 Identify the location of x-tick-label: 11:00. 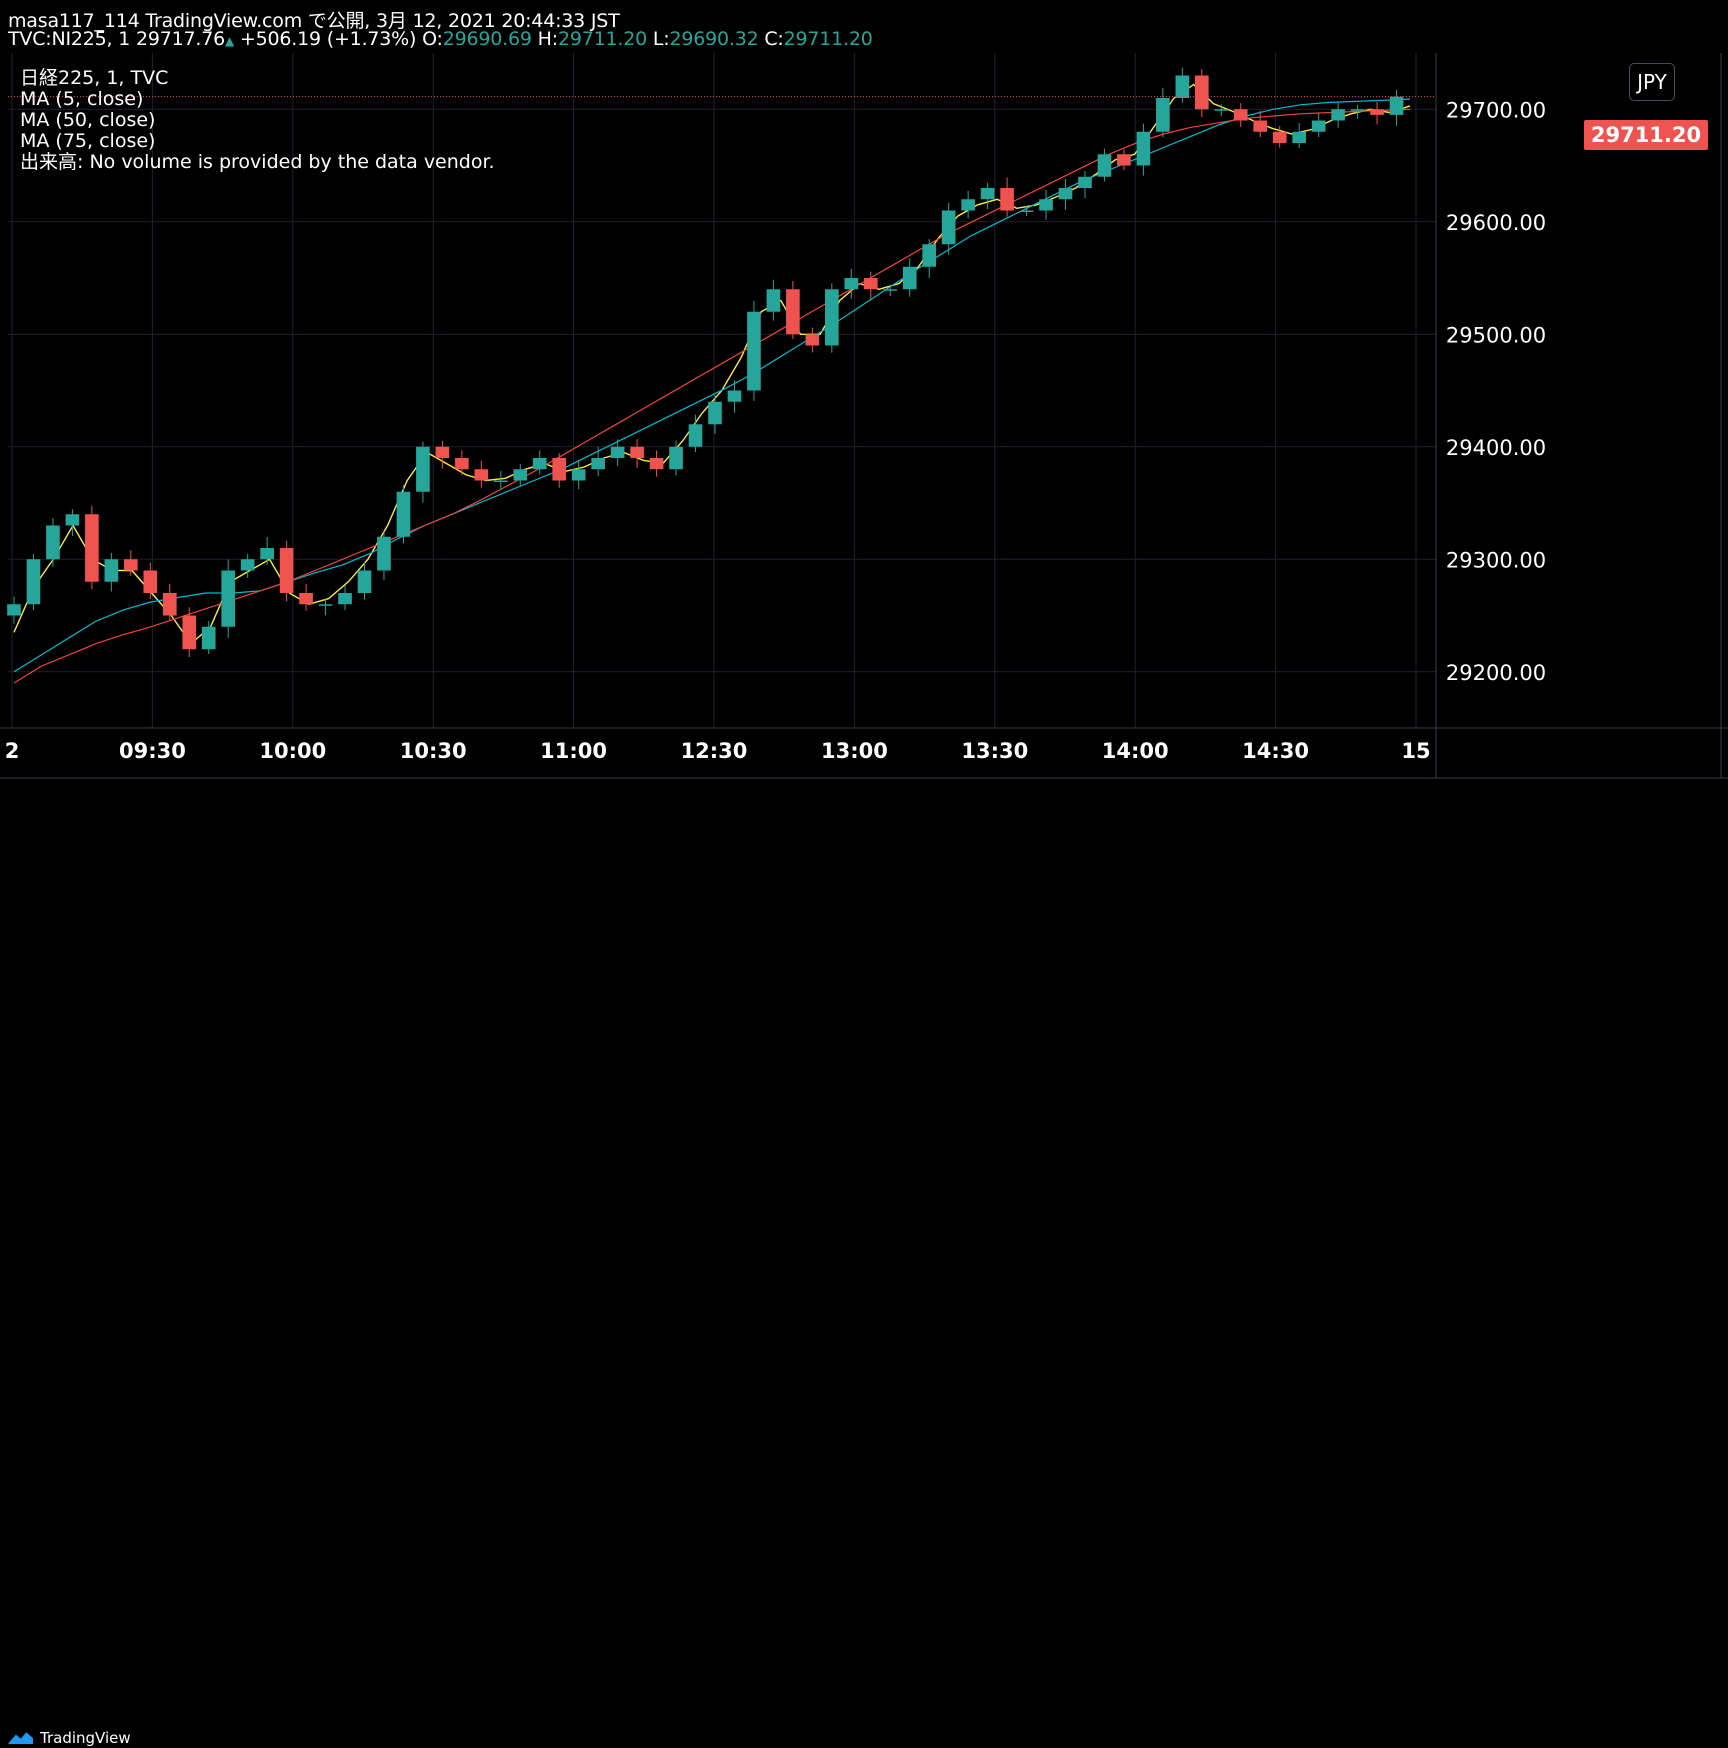
(573, 751).